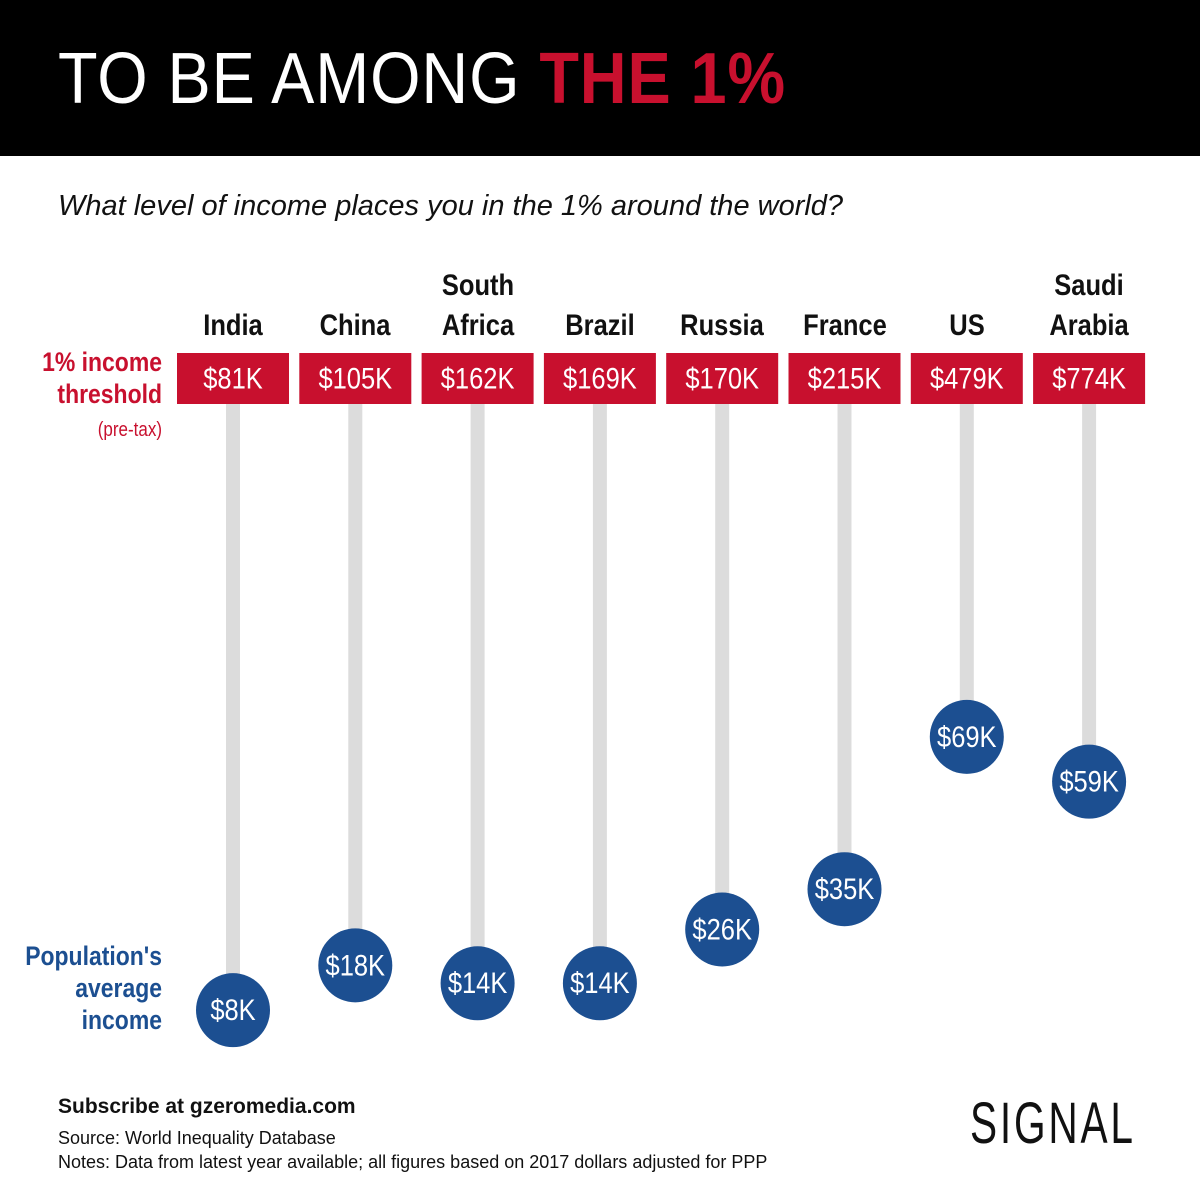  I want to click on average-label: $26K, so click(722, 929).